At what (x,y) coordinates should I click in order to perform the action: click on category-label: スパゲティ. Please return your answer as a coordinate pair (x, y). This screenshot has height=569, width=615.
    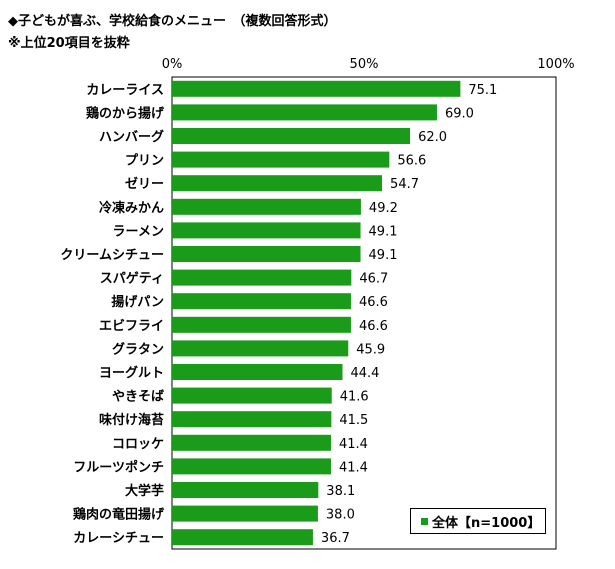
    Looking at the image, I should click on (132, 279).